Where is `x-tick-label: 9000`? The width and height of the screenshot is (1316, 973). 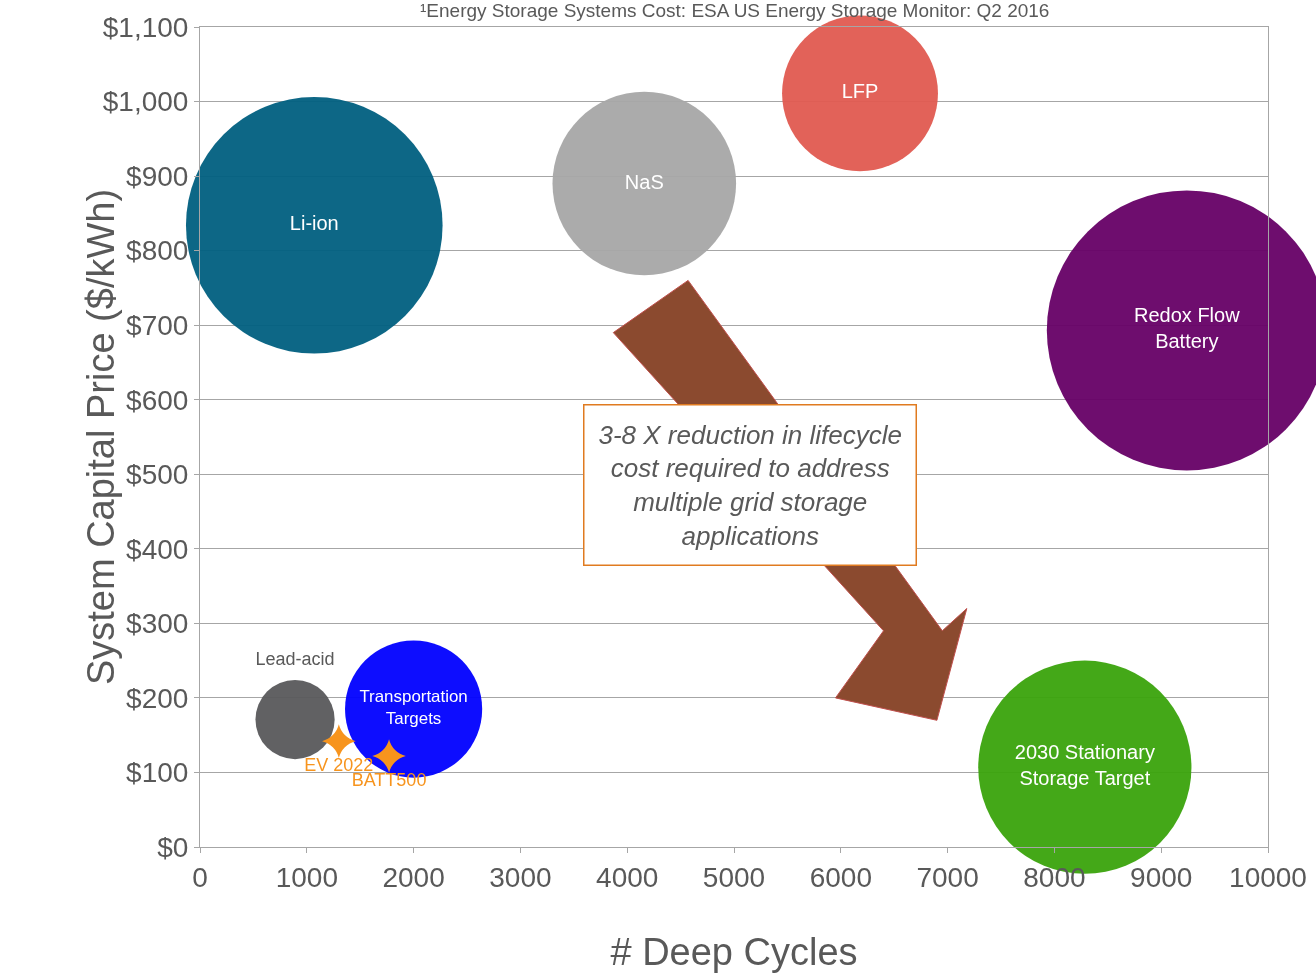 x-tick-label: 9000 is located at coordinates (1161, 877).